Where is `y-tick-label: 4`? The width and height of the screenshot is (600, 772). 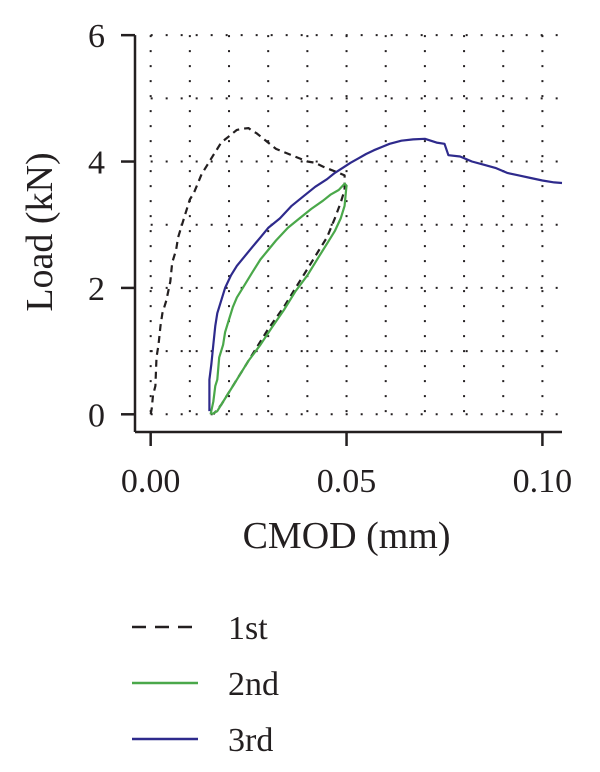 y-tick-label: 4 is located at coordinates (96, 163).